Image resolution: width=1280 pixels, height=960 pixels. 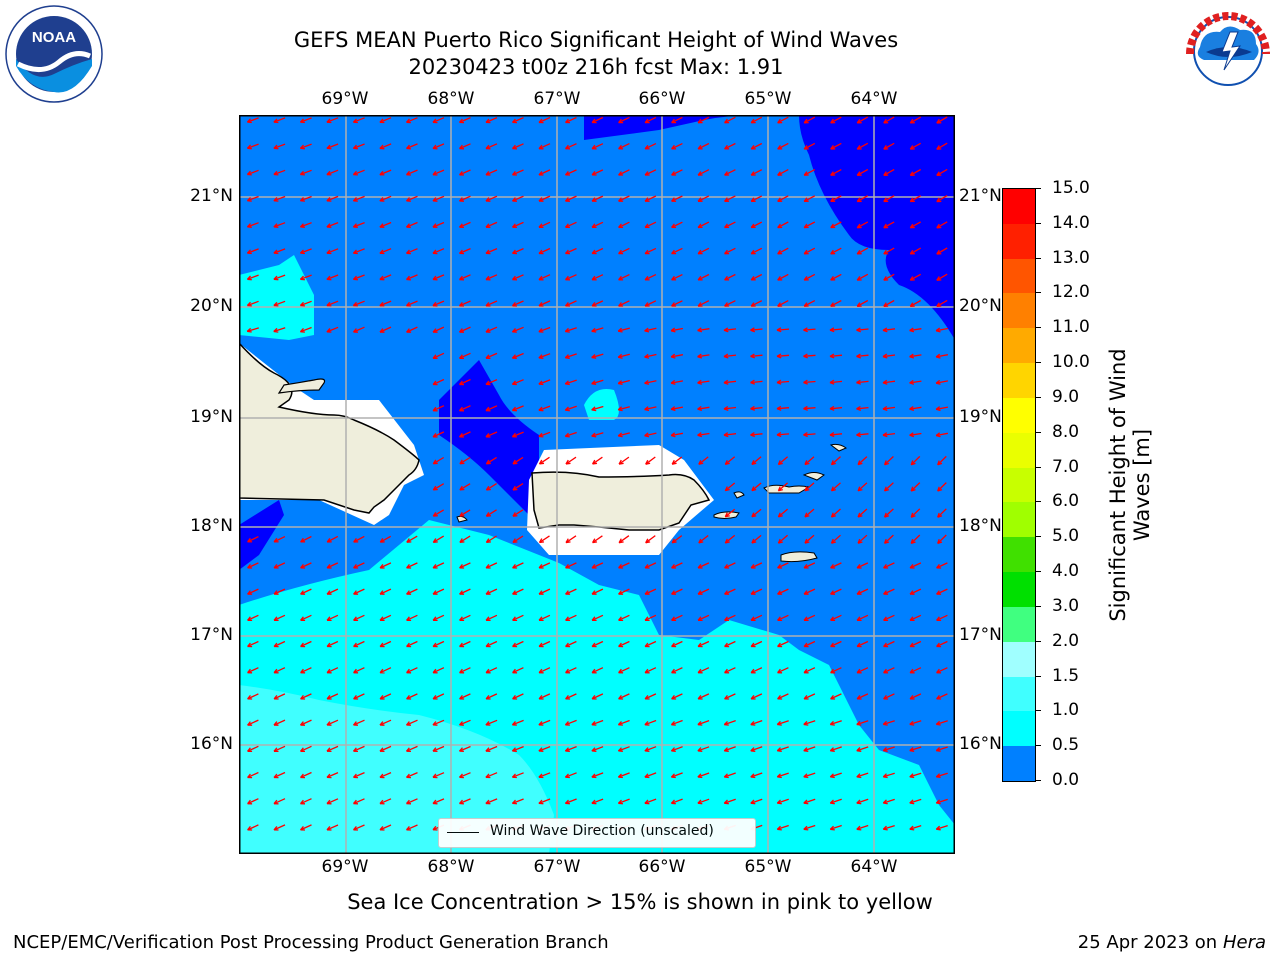 What do you see at coordinates (1066, 501) in the screenshot?
I see `colorbar-tick-label: 6.0` at bounding box center [1066, 501].